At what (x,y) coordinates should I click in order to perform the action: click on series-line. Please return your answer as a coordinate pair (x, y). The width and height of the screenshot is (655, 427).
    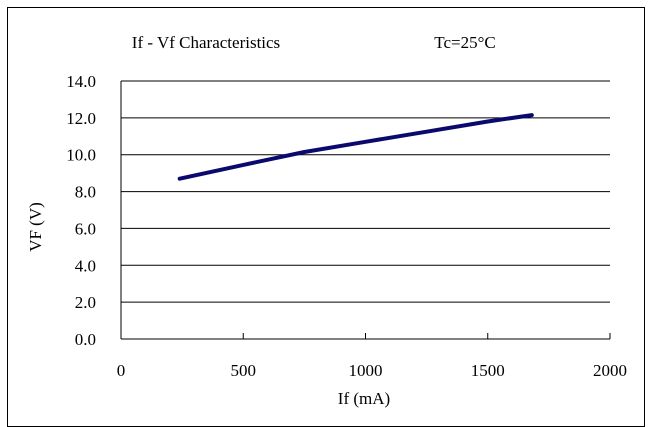
    Looking at the image, I should click on (355, 147).